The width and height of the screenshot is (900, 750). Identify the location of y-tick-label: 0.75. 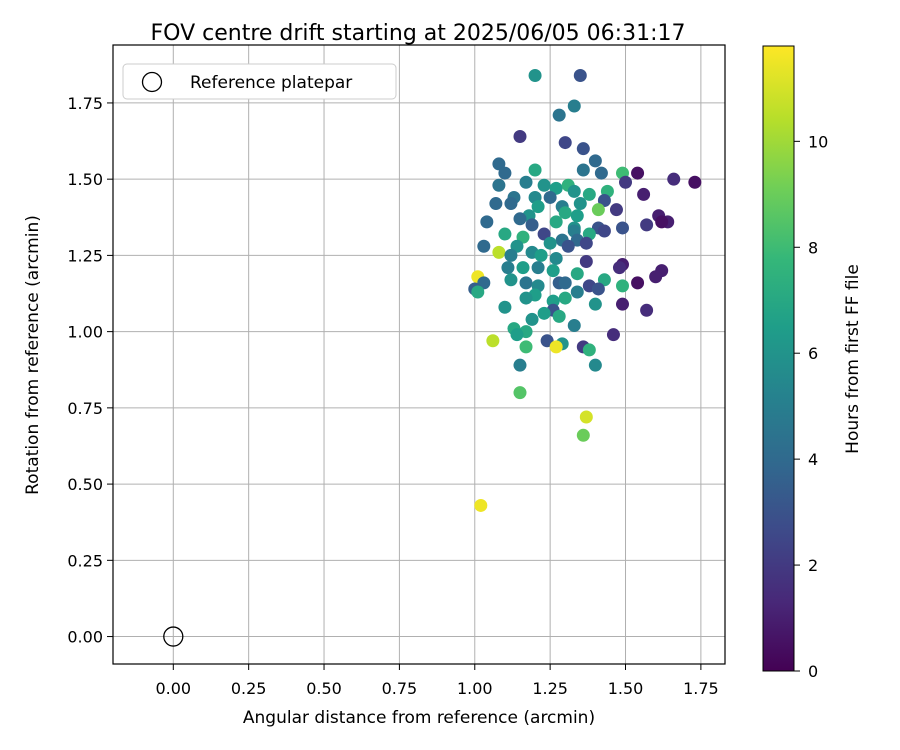
(85, 408).